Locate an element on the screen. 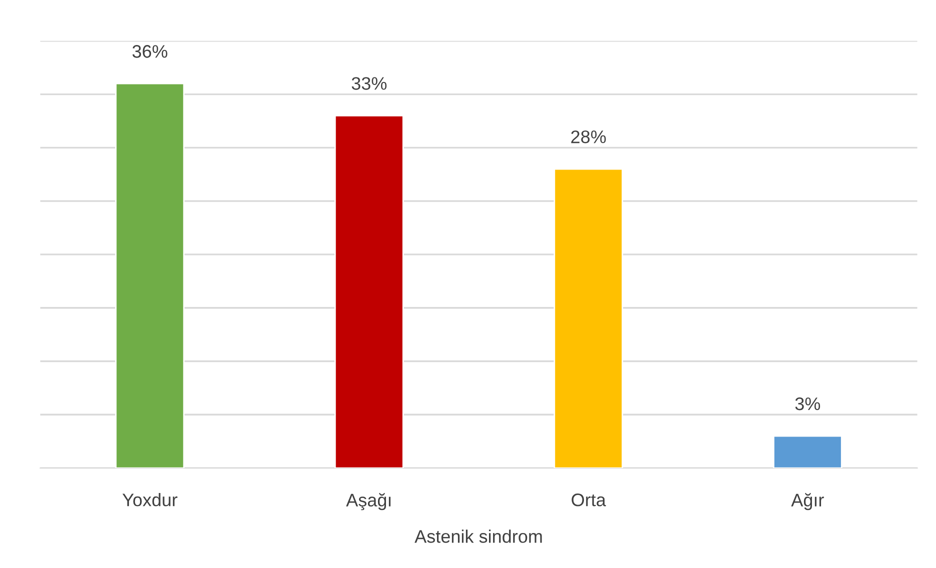 This screenshot has height=568, width=936. x-tick-label: Yoxdur is located at coordinates (150, 499).